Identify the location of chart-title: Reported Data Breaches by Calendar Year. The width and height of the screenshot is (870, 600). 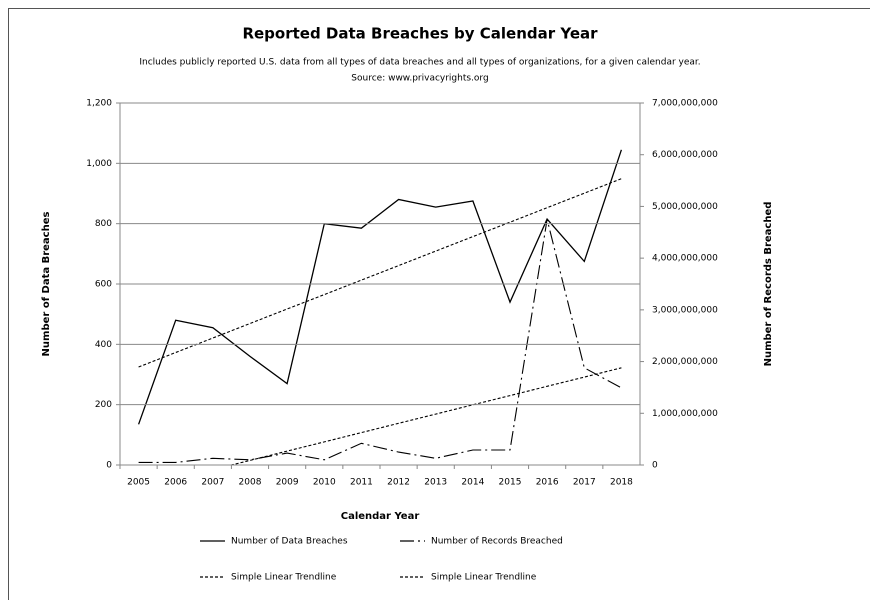
(420, 34).